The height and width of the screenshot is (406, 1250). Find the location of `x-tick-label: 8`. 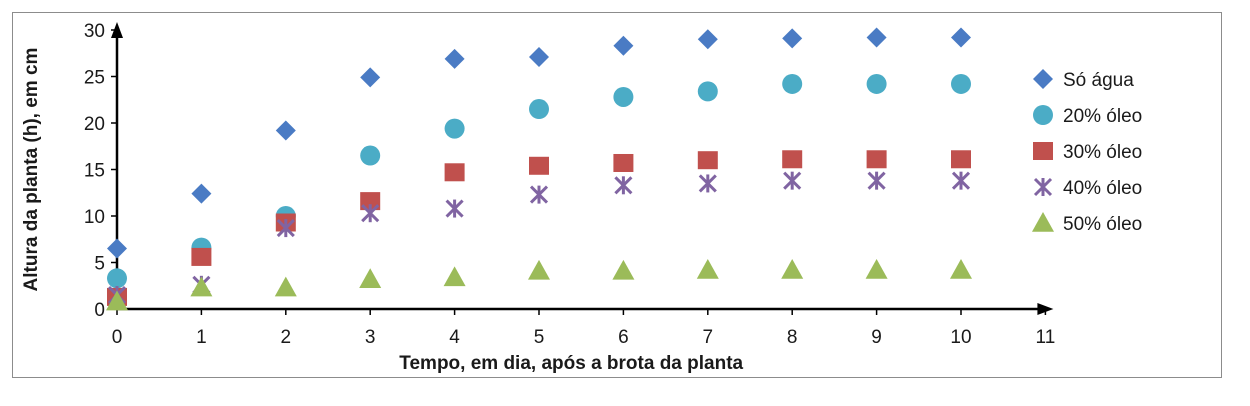

x-tick-label: 8 is located at coordinates (792, 337).